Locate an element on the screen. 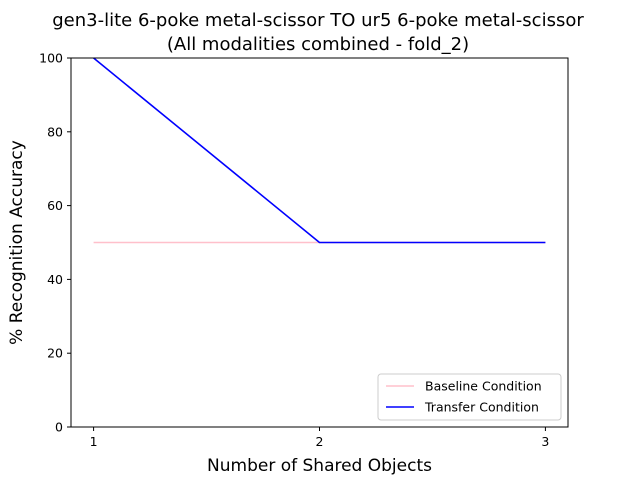 This screenshot has width=636, height=485. x-tick-label-1: 2 is located at coordinates (320, 441).